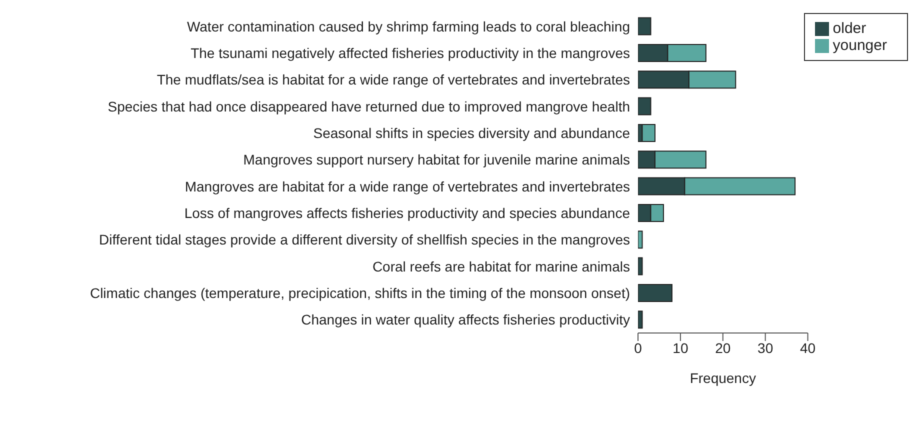 This screenshot has height=425, width=924. What do you see at coordinates (369, 106) in the screenshot?
I see `y-tick-label: Species that had once disappeared have returned due to improved mangrove health` at bounding box center [369, 106].